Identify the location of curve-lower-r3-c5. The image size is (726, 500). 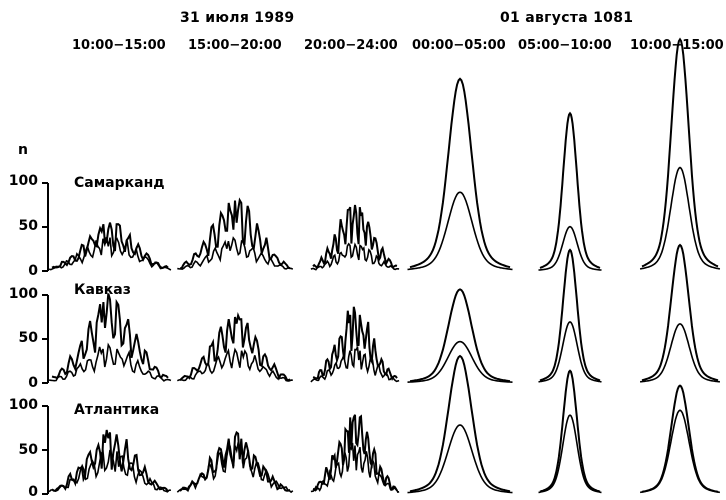
(570, 454).